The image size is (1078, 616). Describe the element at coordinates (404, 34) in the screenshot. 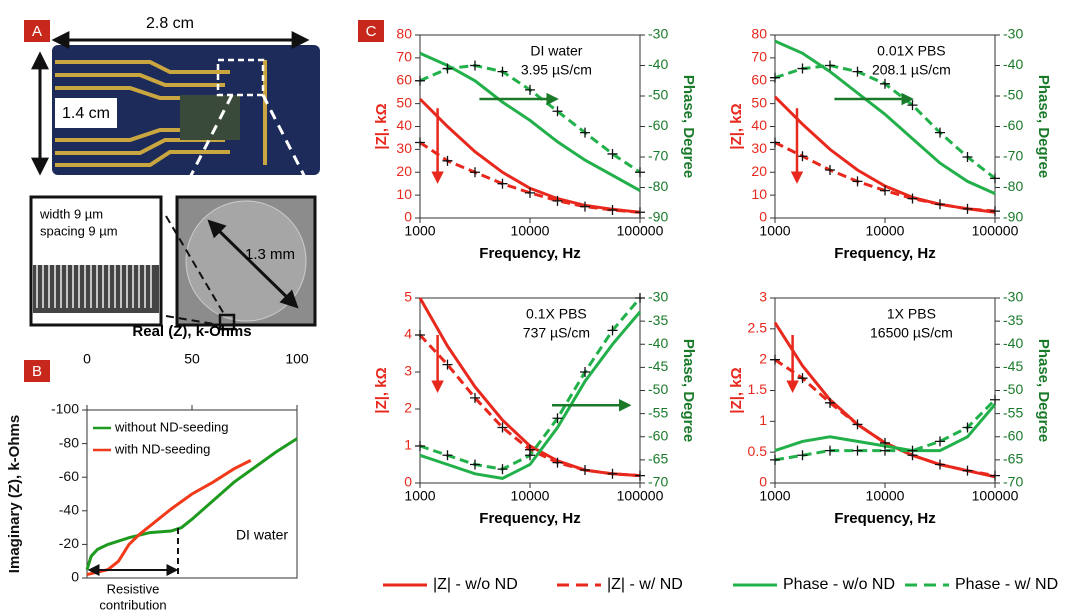

I see `y-tick-label: 80` at that location.